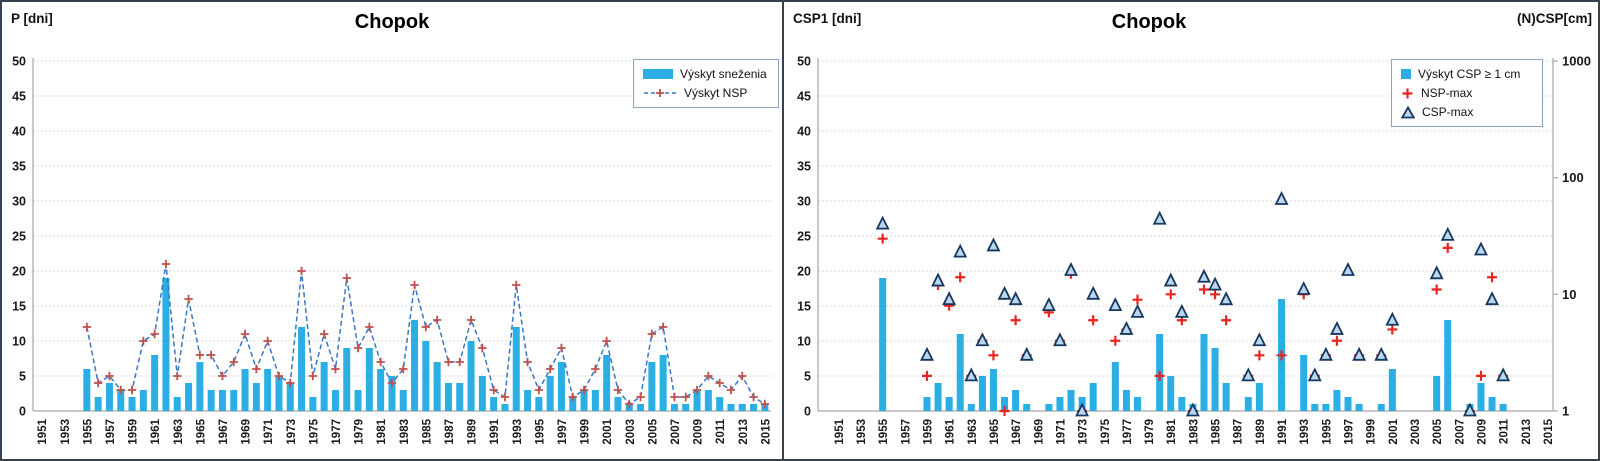  I want to click on legend-item-snezenia: Výskyt sneženia, so click(706, 74).